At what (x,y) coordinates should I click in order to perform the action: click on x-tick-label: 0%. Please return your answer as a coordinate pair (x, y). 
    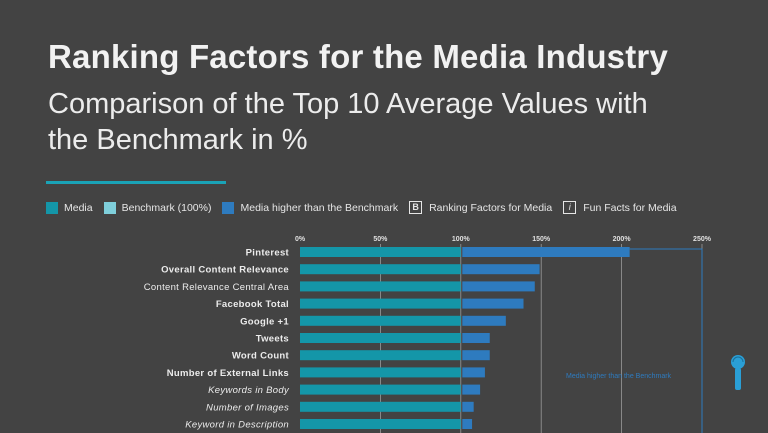
    Looking at the image, I should click on (300, 239).